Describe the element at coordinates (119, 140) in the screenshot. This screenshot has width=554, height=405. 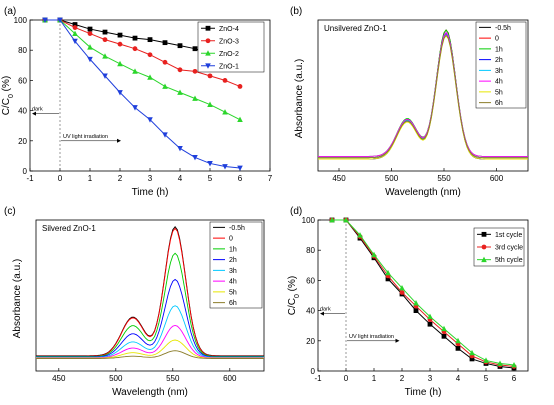
I see `panel-a-uv-arrowhead` at that location.